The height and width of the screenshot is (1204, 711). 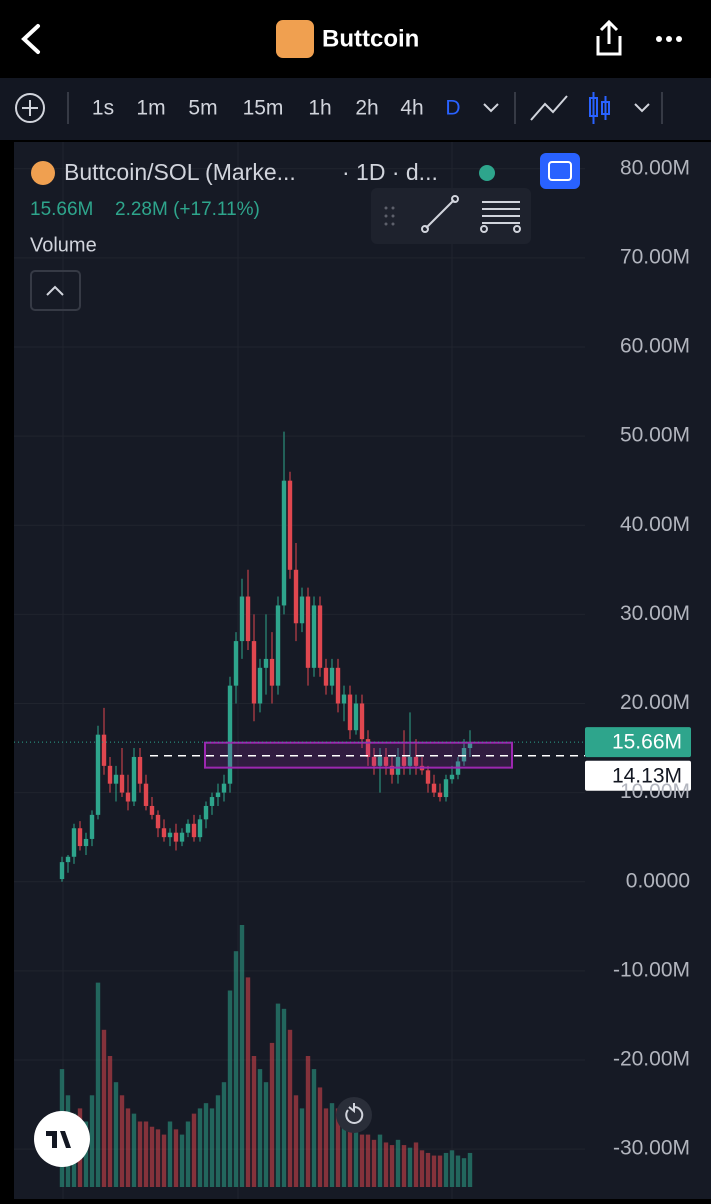 What do you see at coordinates (599, 108) in the screenshot?
I see `candle-chart-button` at bounding box center [599, 108].